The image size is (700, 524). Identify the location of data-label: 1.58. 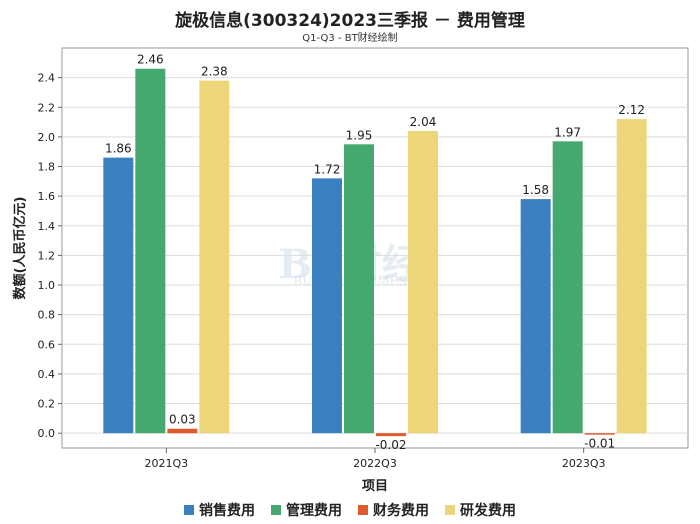
(535, 190).